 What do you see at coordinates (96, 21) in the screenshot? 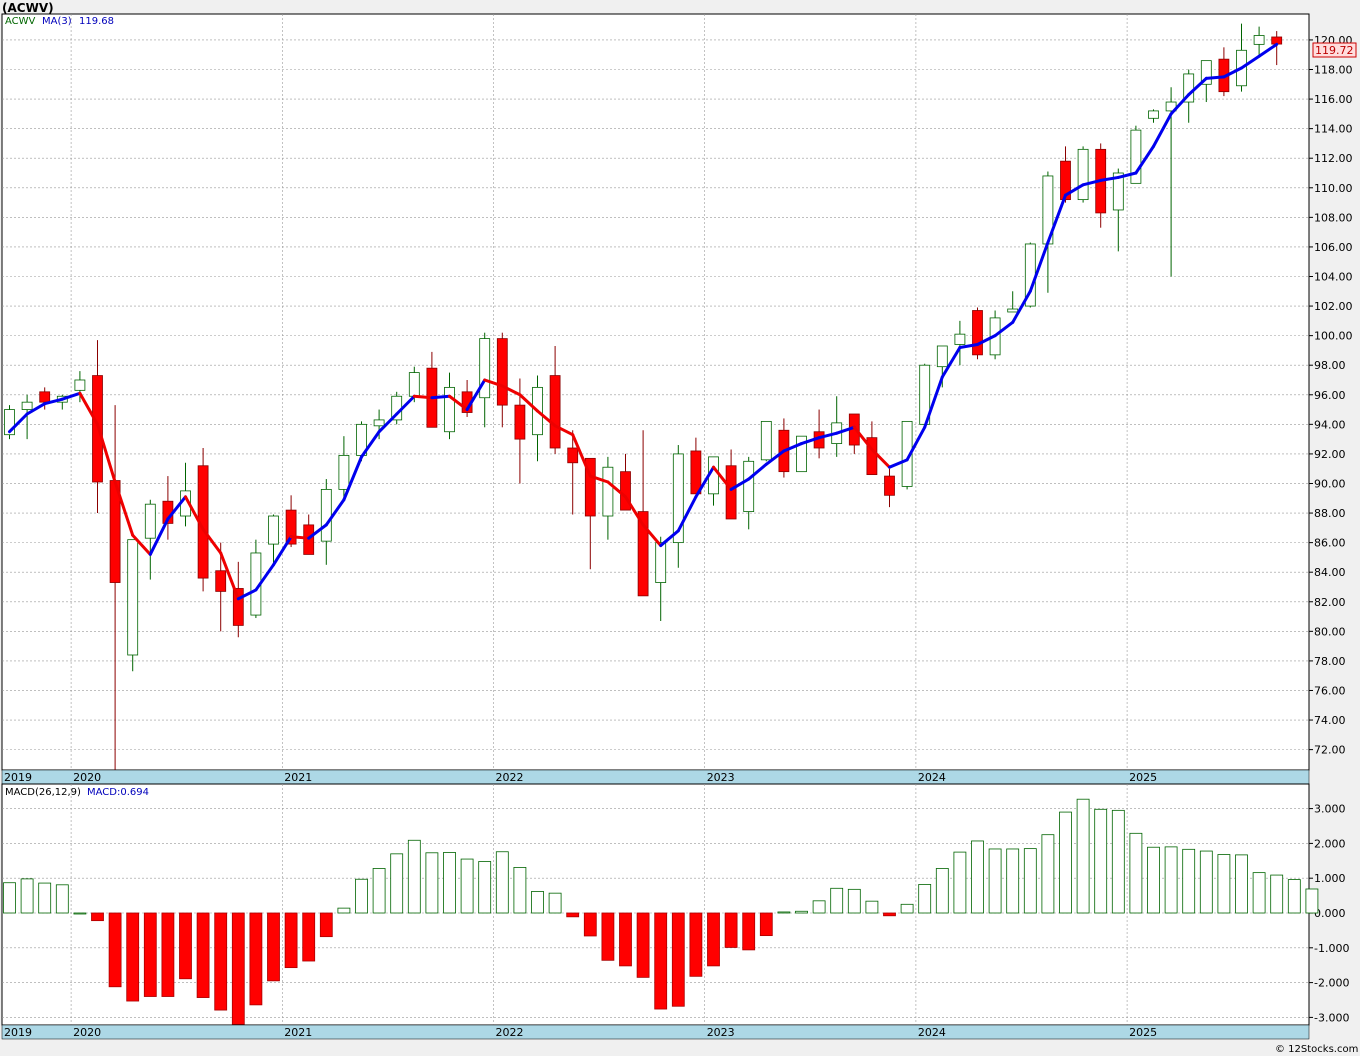
I see `ma-value: 119.68` at bounding box center [96, 21].